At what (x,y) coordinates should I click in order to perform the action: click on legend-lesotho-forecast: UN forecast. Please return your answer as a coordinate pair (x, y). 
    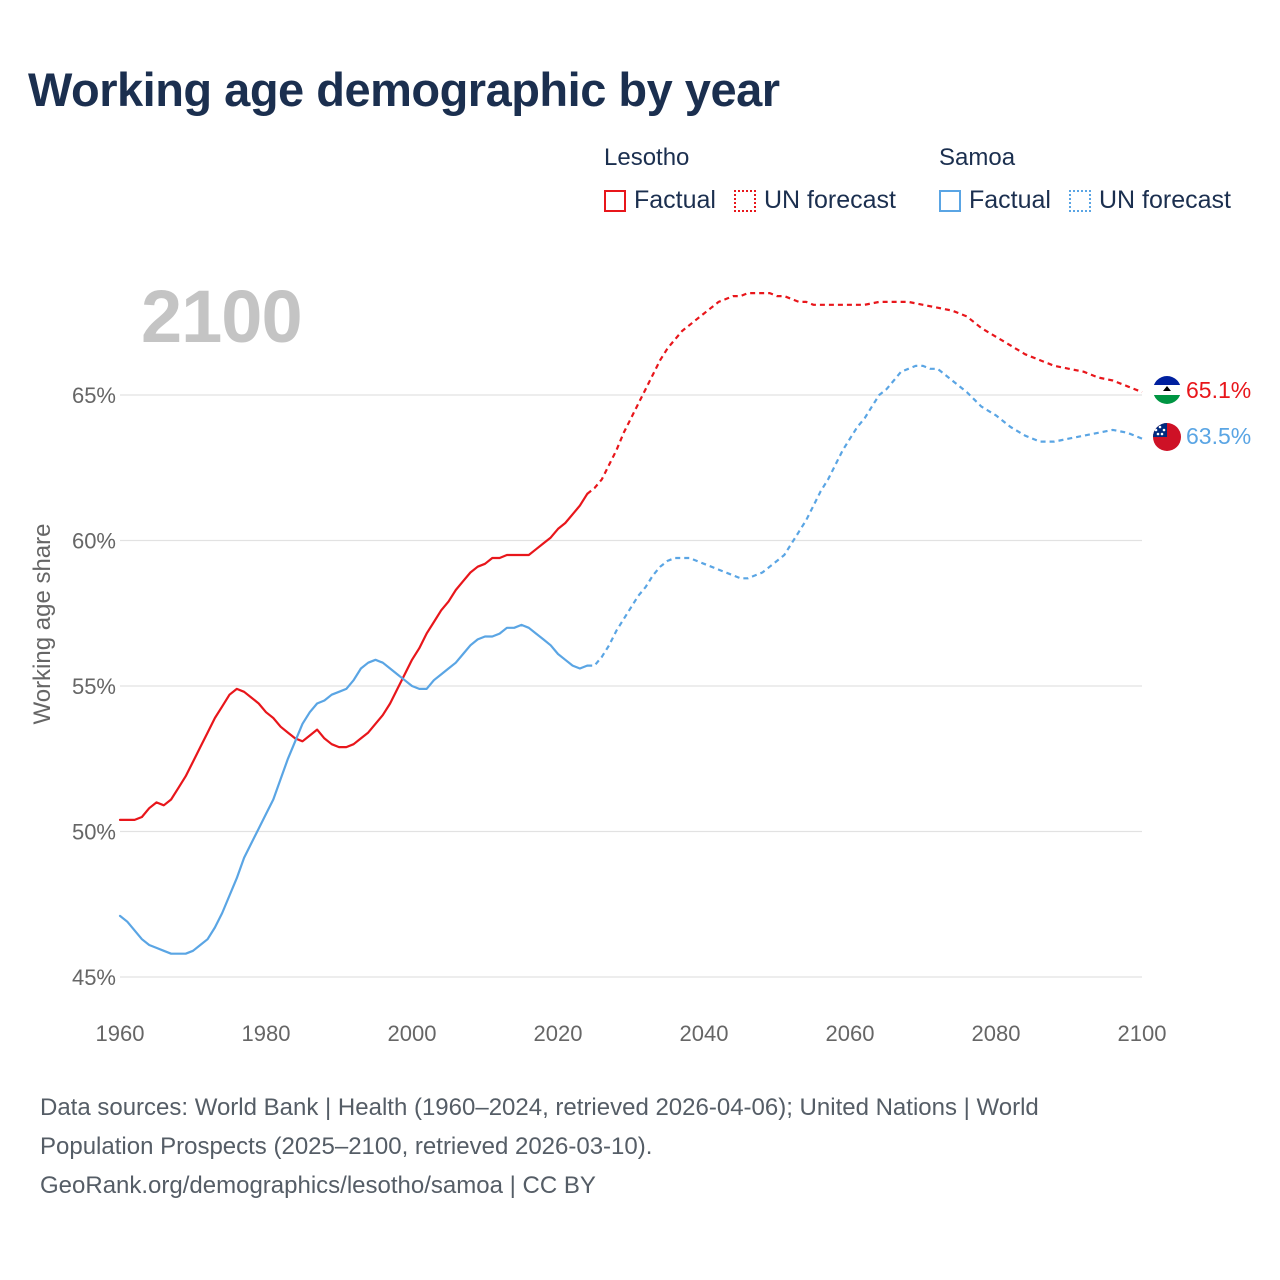
    Looking at the image, I should click on (814, 200).